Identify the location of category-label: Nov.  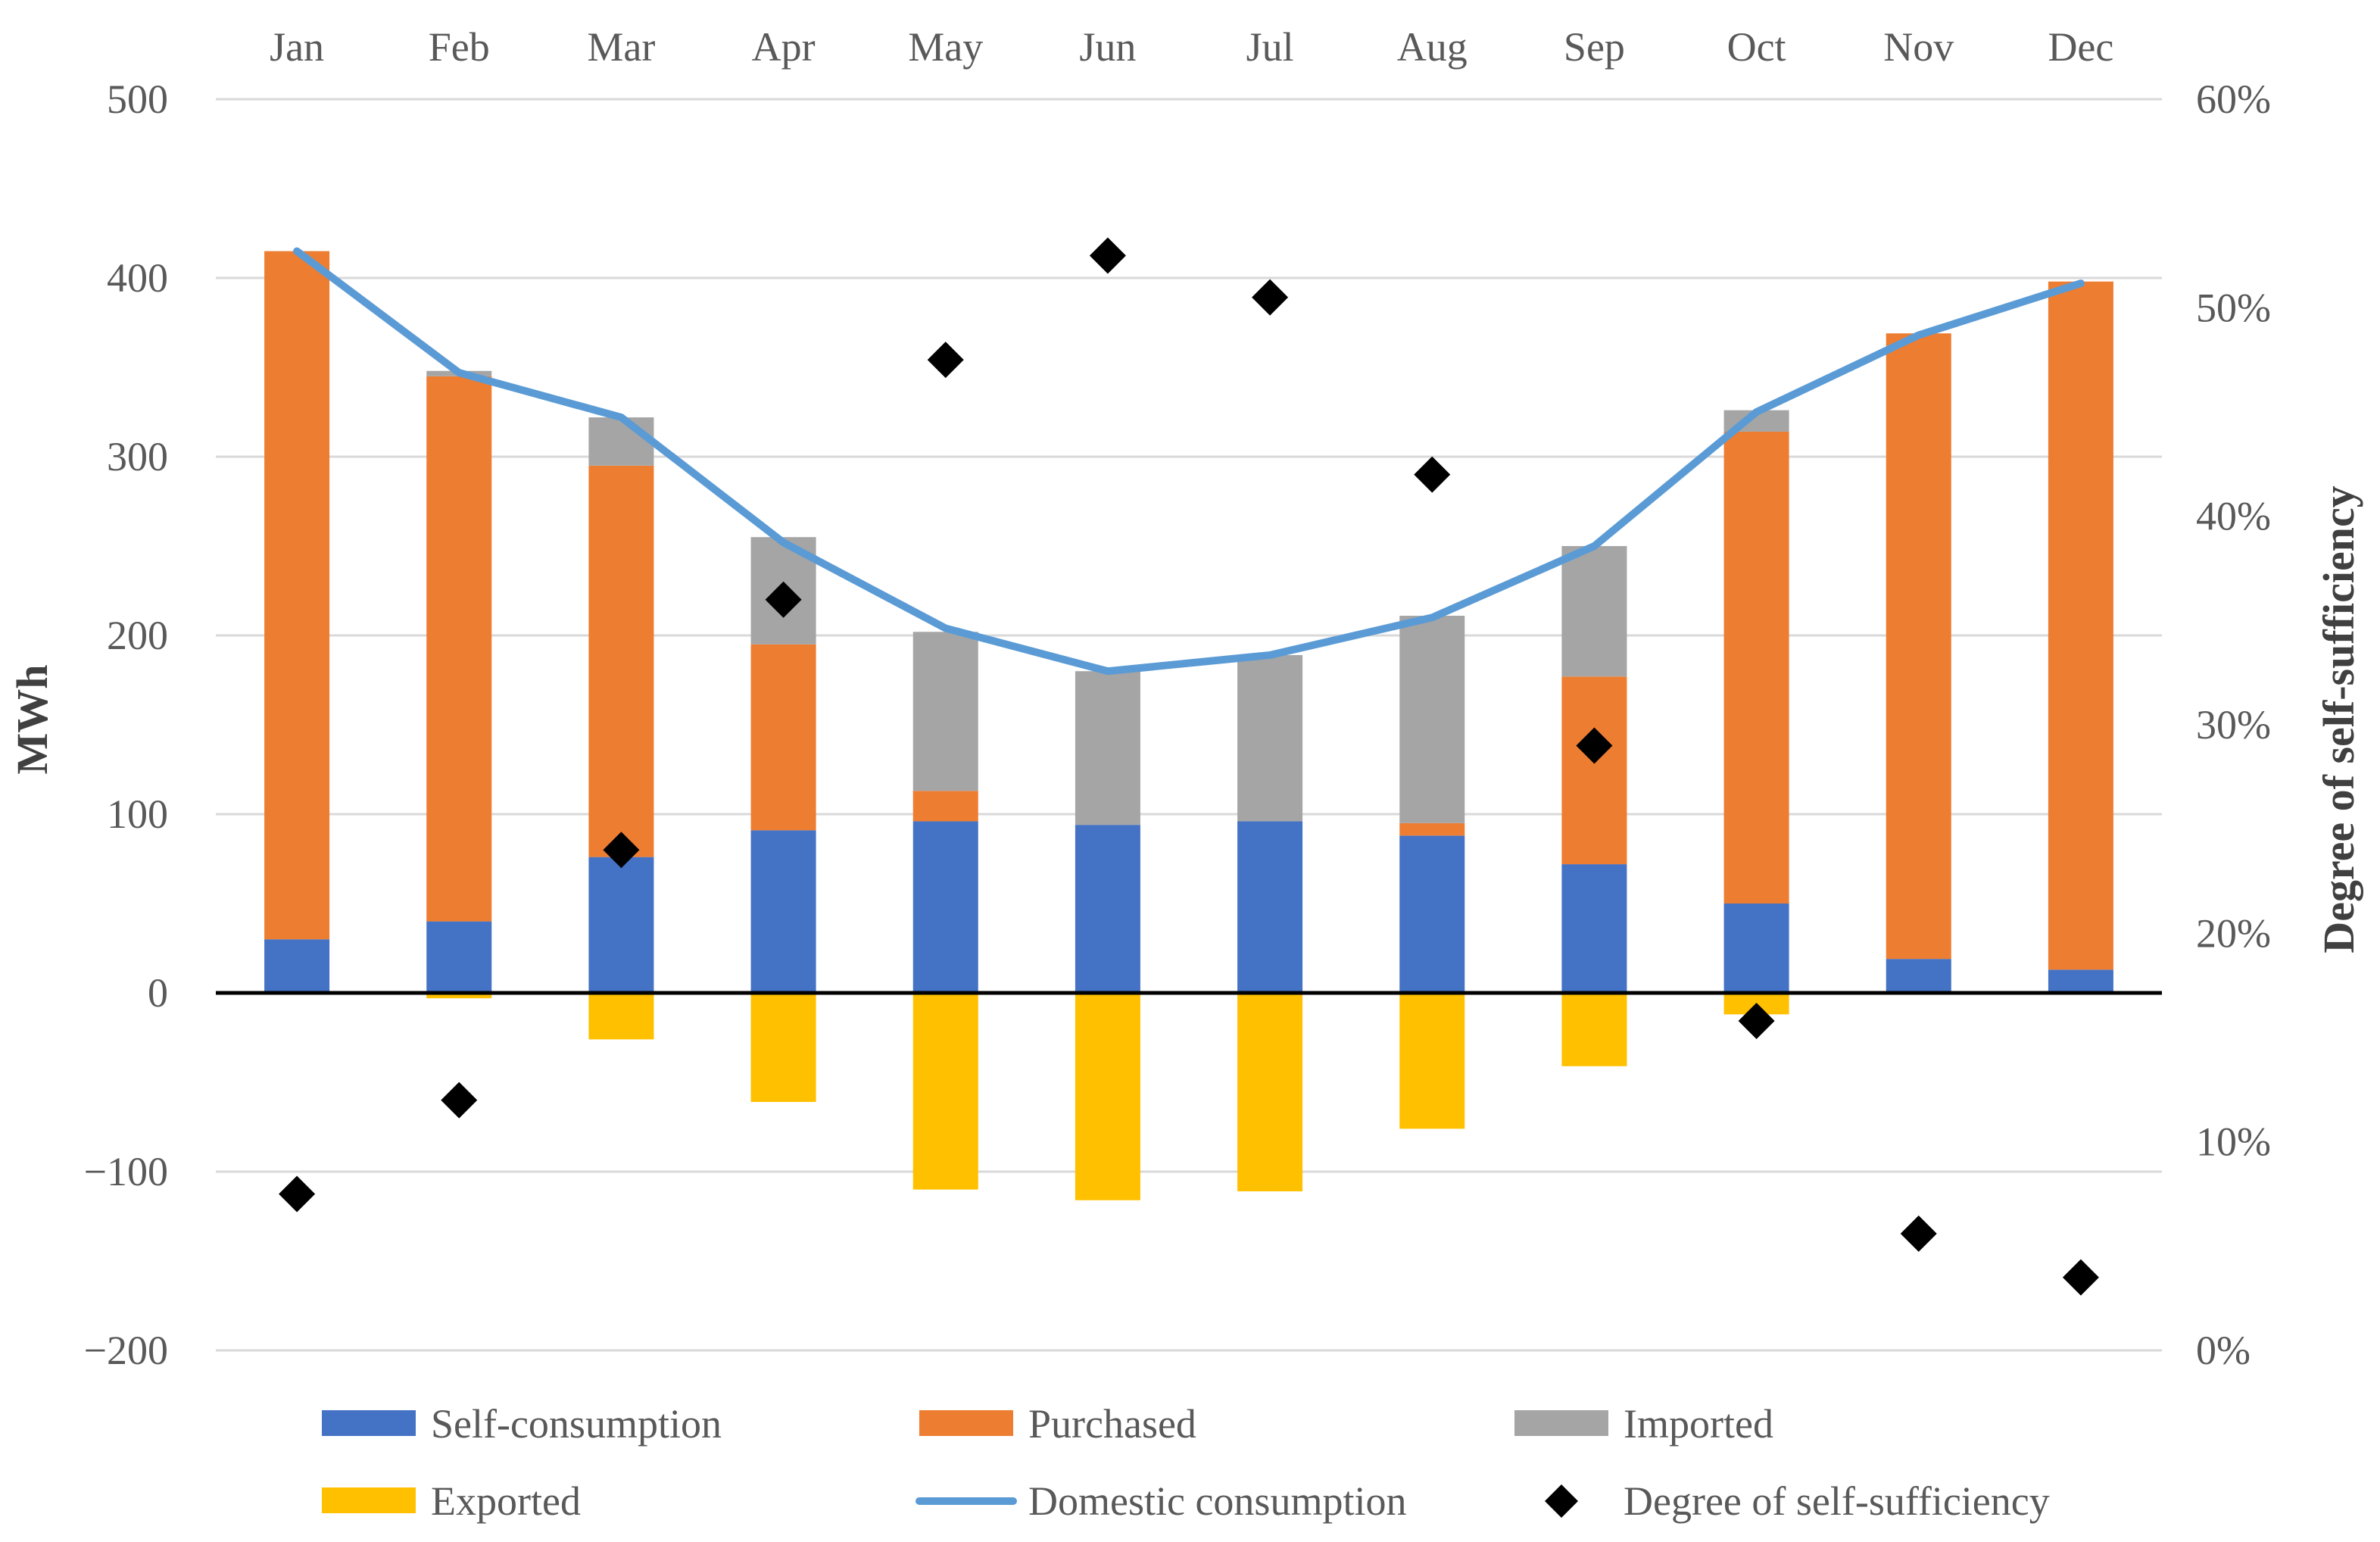
(1918, 47).